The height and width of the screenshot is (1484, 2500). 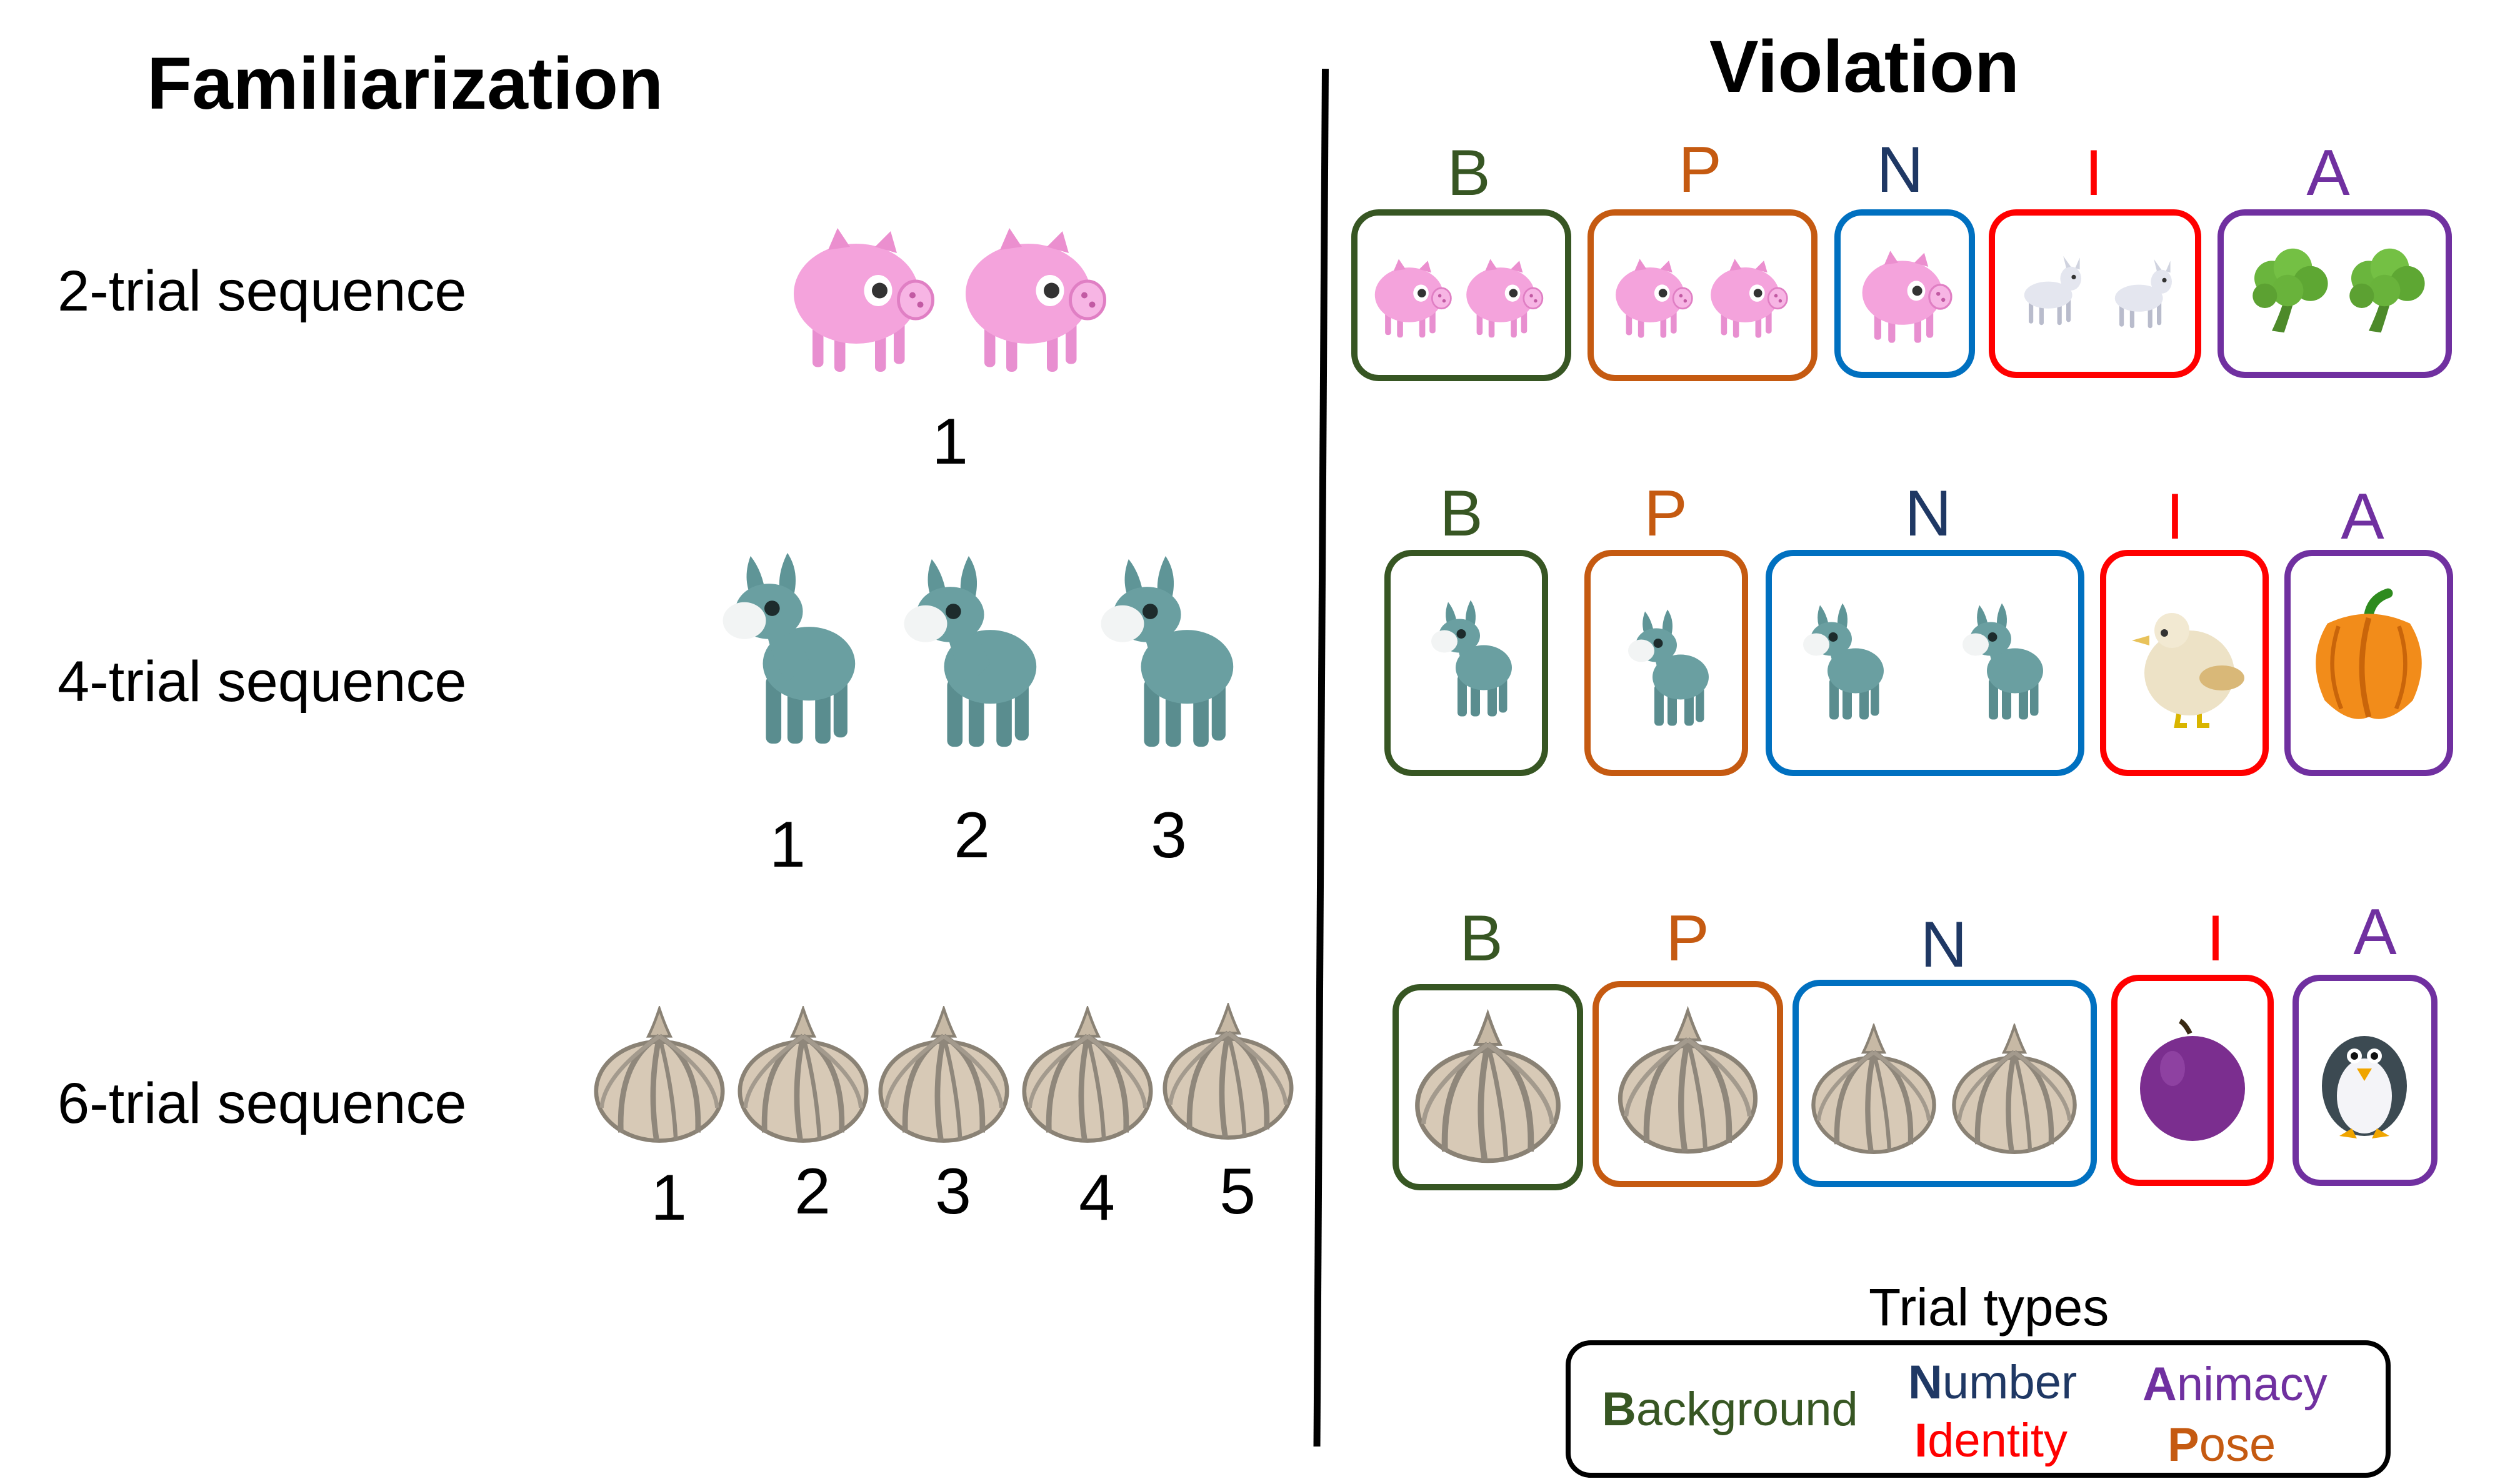 I want to click on goat-icon, so click(x=2098, y=292).